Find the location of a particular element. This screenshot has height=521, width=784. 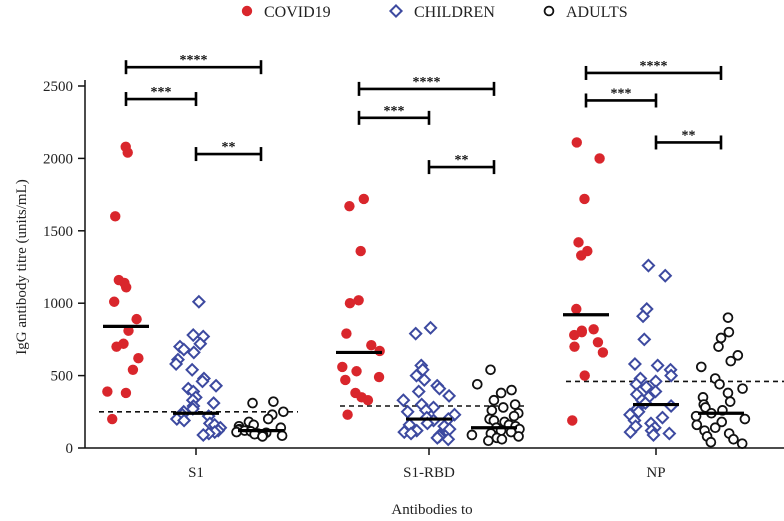

y-tick-label: 2000 is located at coordinates (58, 159).